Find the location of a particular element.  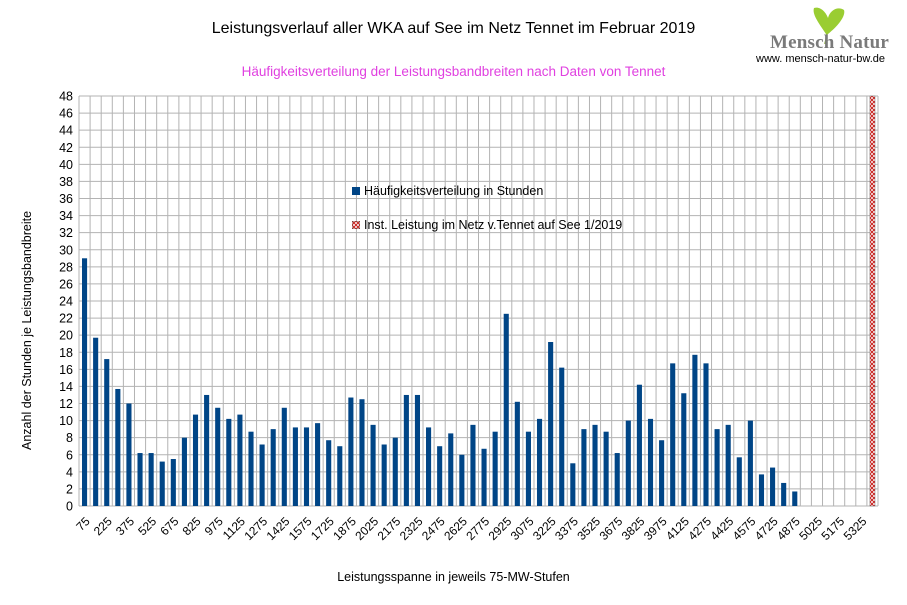

y-tick-label: 6 is located at coordinates (69, 455).